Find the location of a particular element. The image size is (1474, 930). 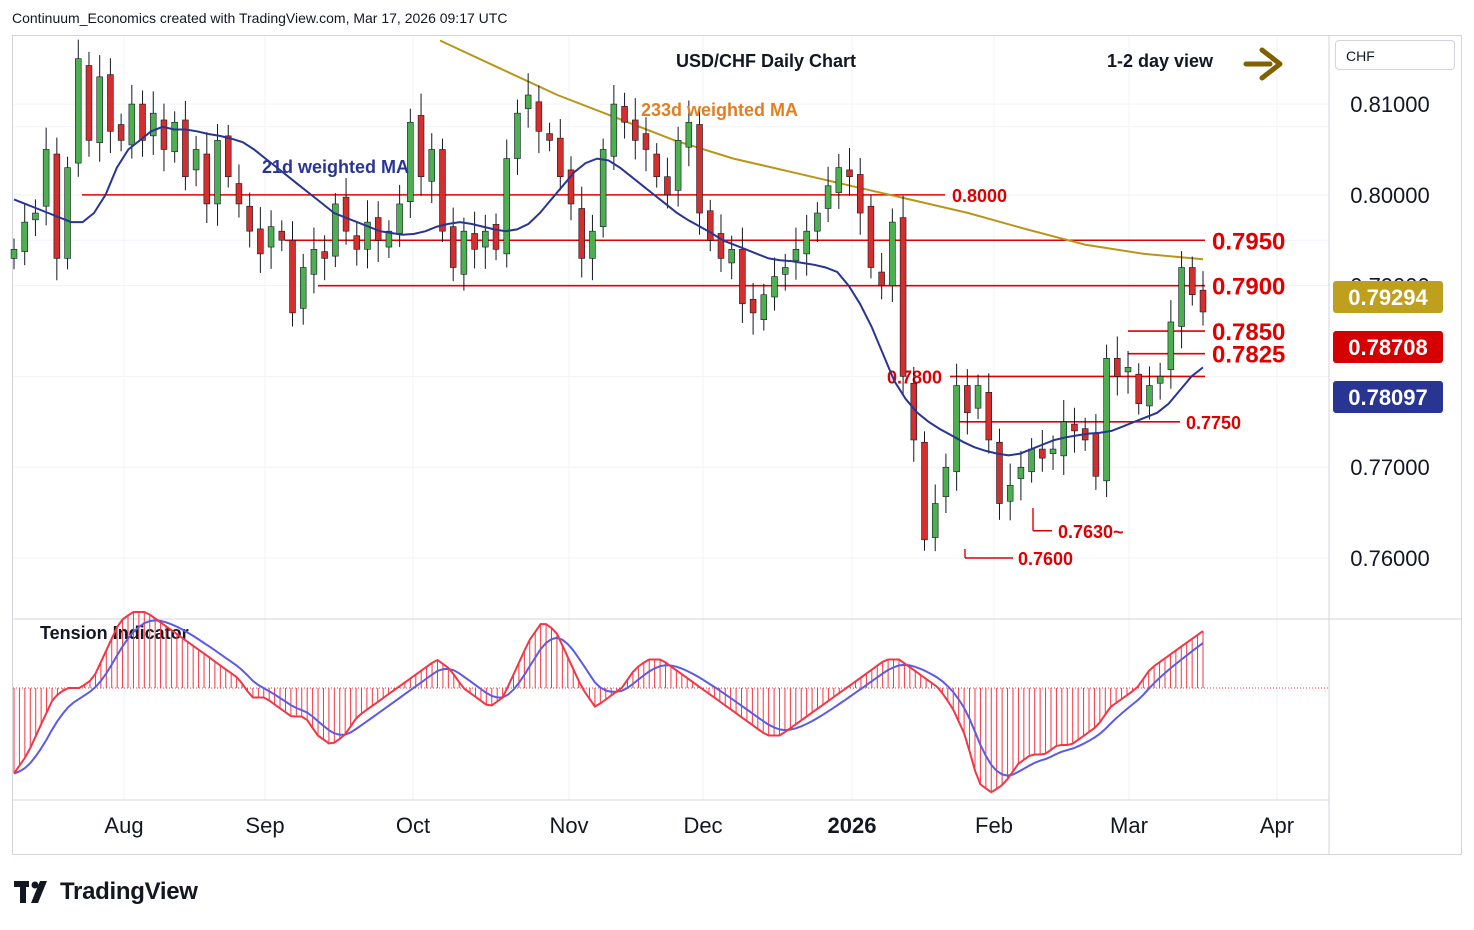

x-tick-label: 2026 is located at coordinates (852, 825).